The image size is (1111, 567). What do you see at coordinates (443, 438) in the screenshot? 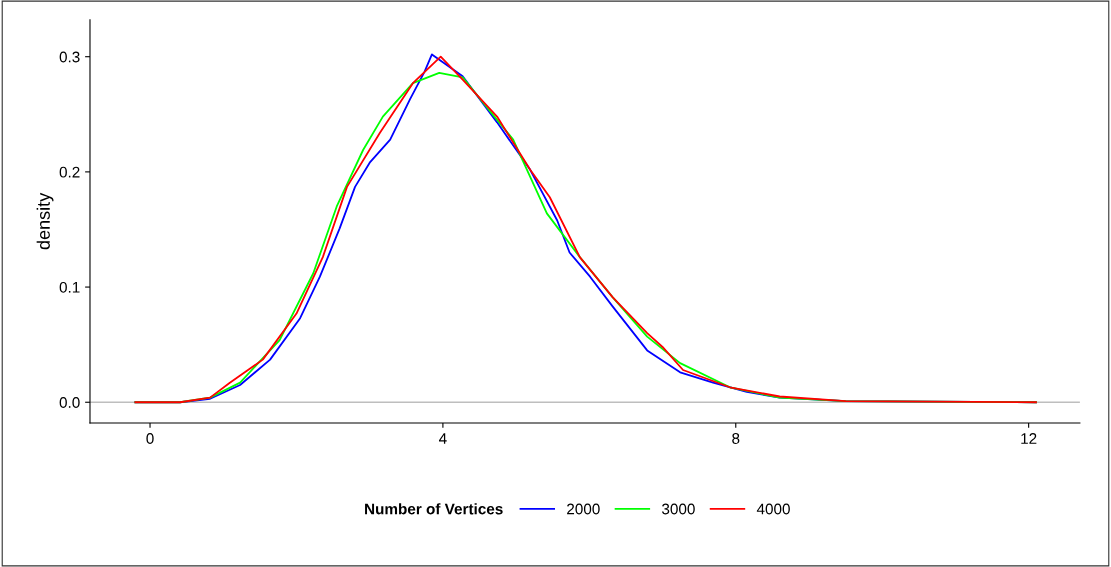
I see `x-tick-label: 4` at bounding box center [443, 438].